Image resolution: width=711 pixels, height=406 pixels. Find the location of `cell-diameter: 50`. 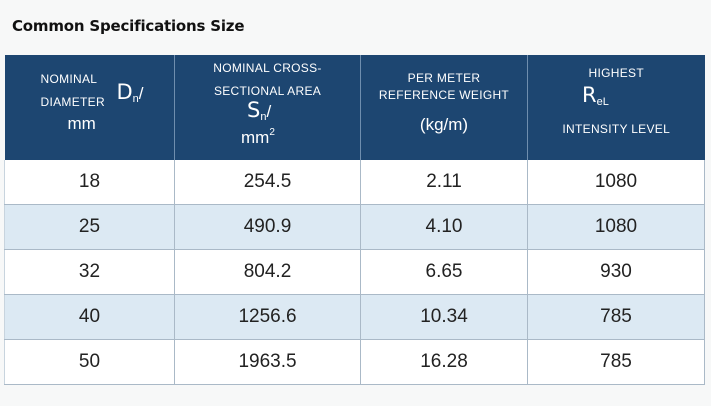

cell-diameter: 50 is located at coordinates (89, 362).